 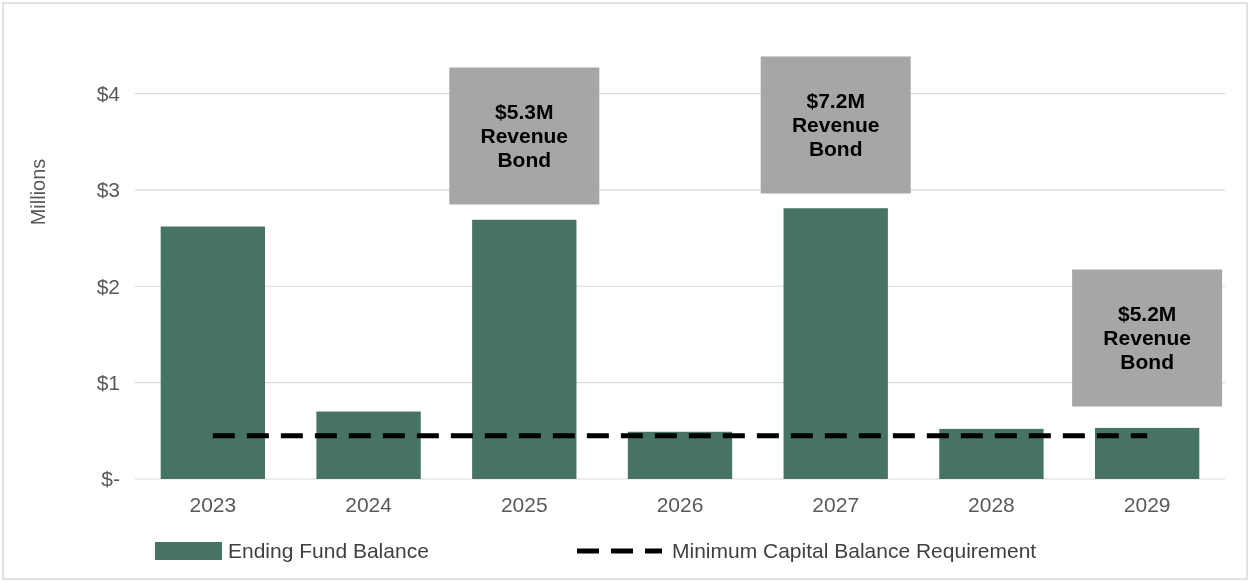 I want to click on annotation: $5.2M Revenue Bond, so click(x=1147, y=338).